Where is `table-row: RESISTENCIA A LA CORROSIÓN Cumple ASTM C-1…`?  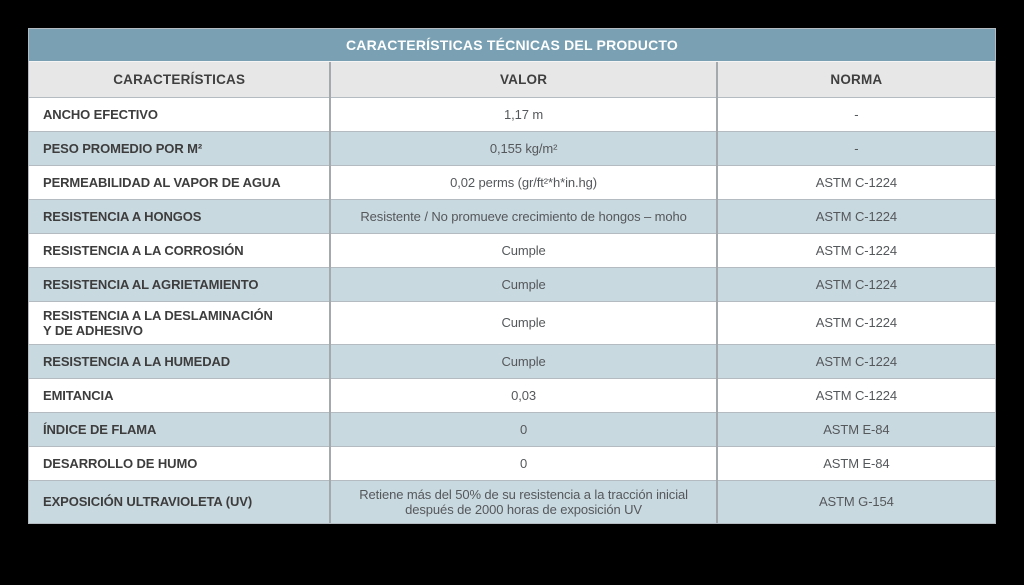
table-row: RESISTENCIA A LA CORROSIÓN Cumple ASTM C-1… is located at coordinates (512, 249).